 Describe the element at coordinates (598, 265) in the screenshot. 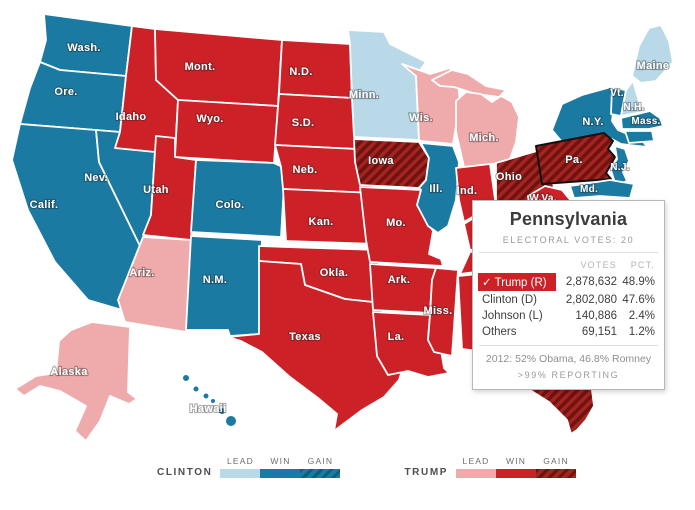

I see `column-votes: VOTES` at that location.